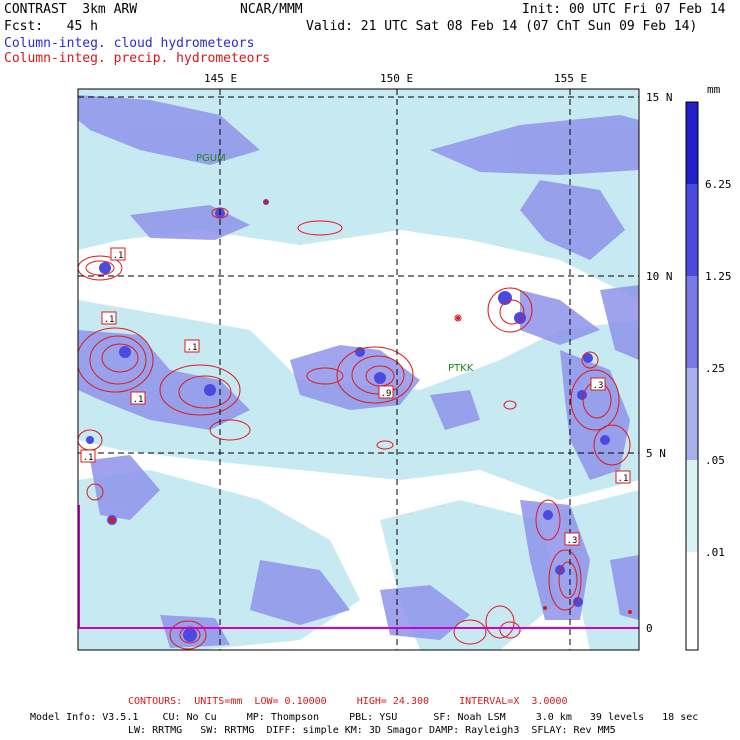 This screenshot has height=740, width=740. Describe the element at coordinates (335, 263) in the screenshot. I see `stations: PGUM PTKK` at that location.